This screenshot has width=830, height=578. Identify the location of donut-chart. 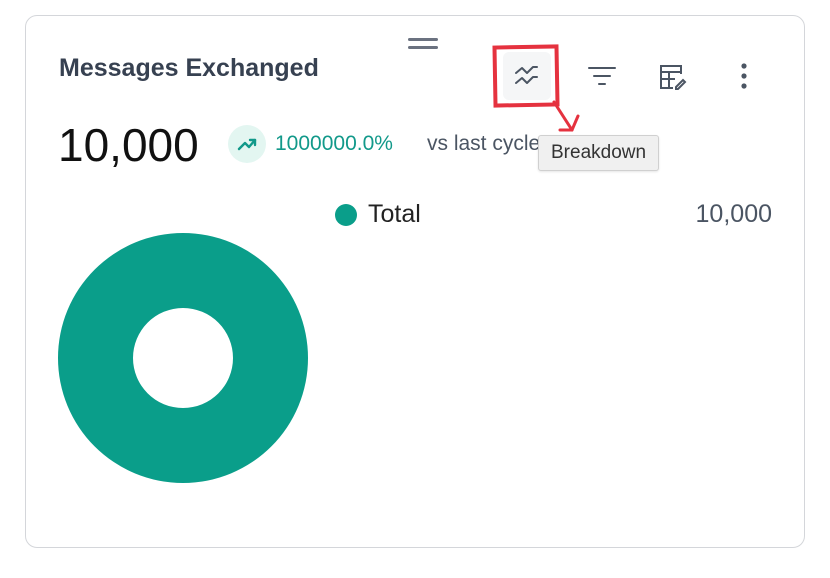
(183, 358).